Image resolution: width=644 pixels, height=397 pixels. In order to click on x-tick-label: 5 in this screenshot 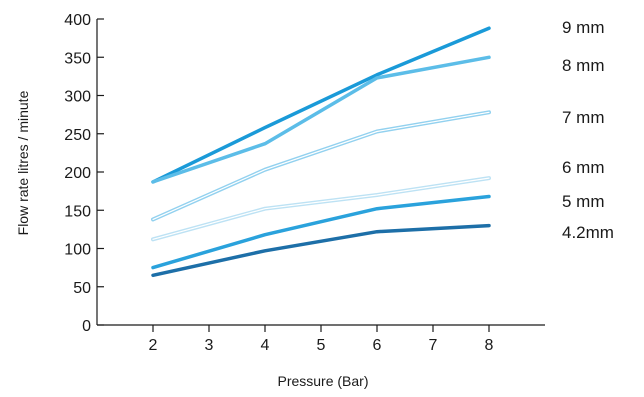, I will do `click(321, 345)`.